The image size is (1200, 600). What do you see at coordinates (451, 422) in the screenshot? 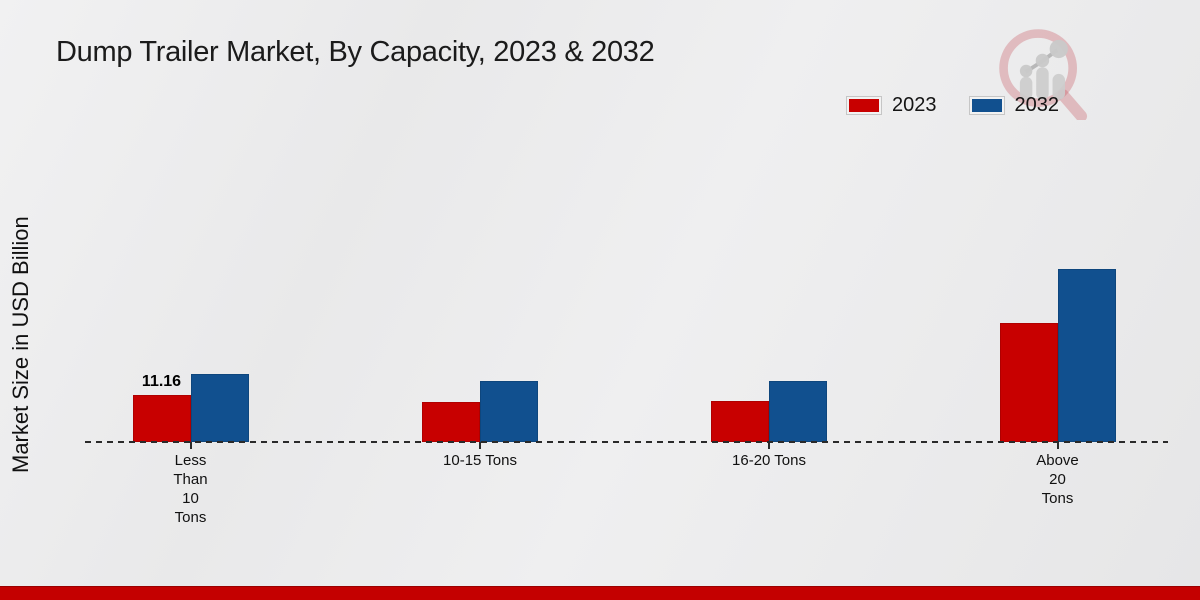
I see `bar-2023-10-15-tons` at bounding box center [451, 422].